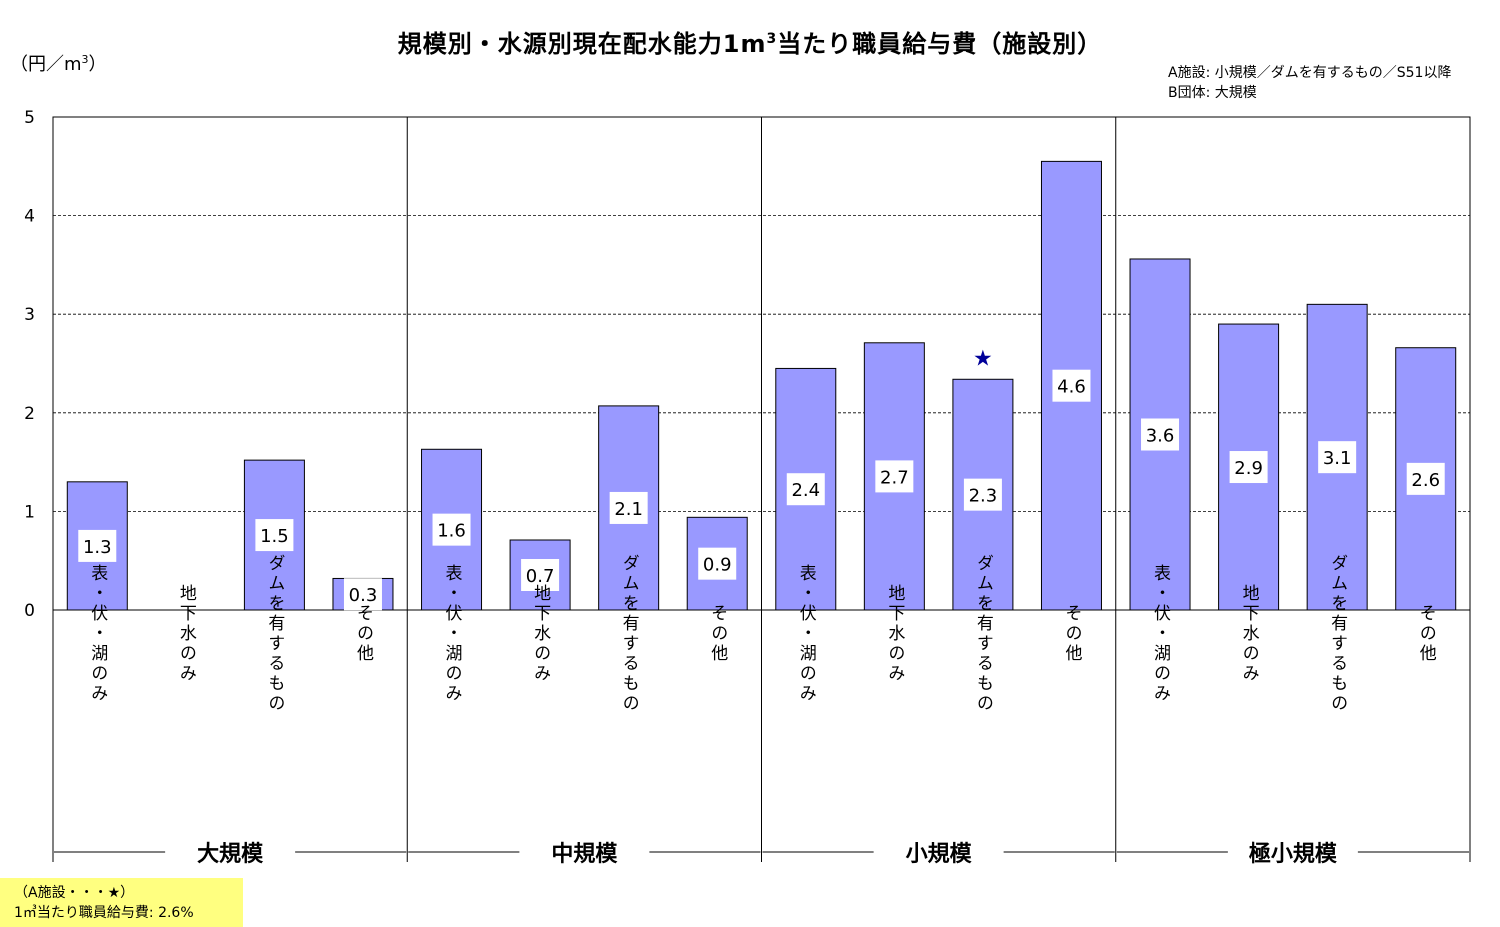  Describe the element at coordinates (584, 854) in the screenshot. I see `group-label: 中規模` at that location.